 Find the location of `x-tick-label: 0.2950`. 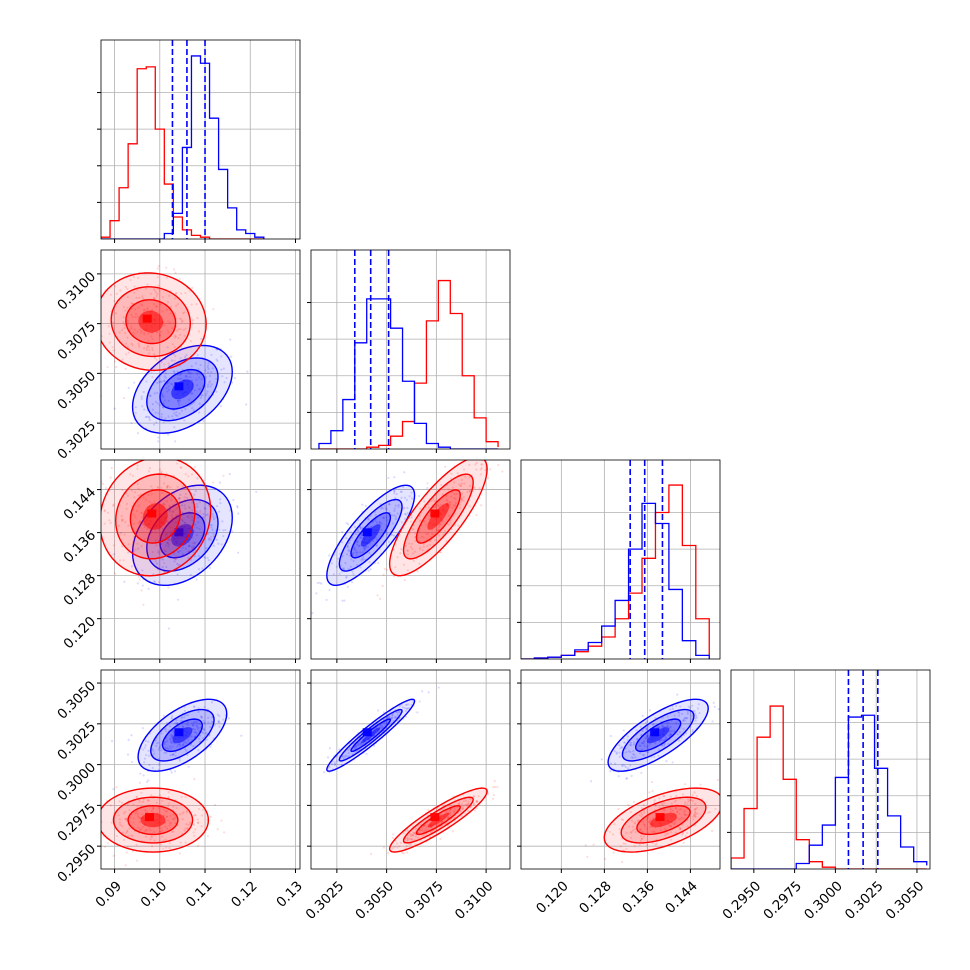

x-tick-label: 0.2950 is located at coordinates (742, 900).